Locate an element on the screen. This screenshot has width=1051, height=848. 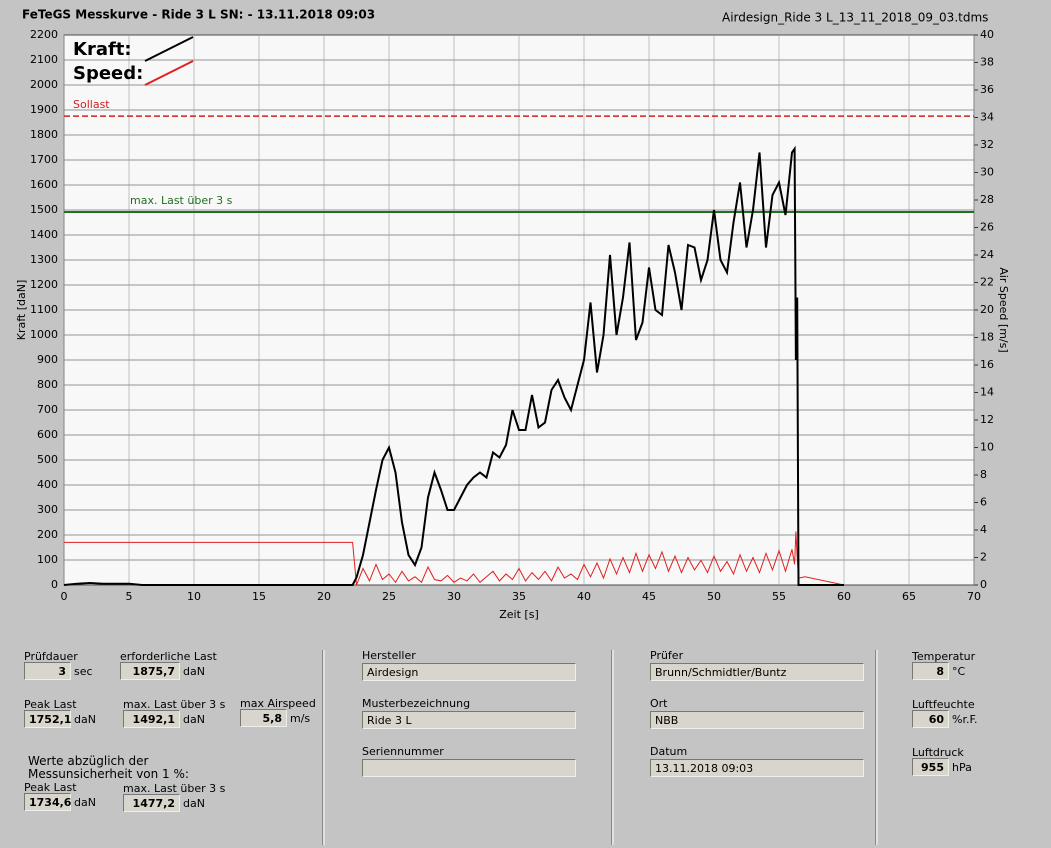
reference-label: max. Last über 3 s is located at coordinates (181, 200).